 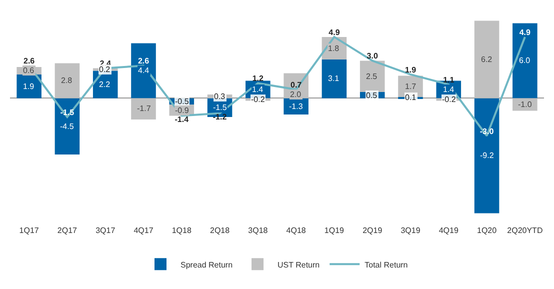 I want to click on data-label: 2.8, so click(x=67, y=80).